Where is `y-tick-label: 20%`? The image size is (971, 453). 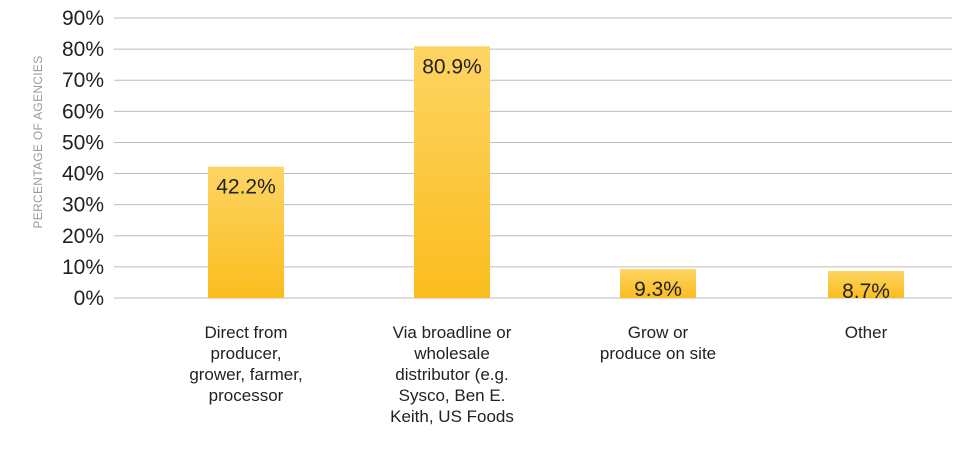
y-tick-label: 20% is located at coordinates (83, 236).